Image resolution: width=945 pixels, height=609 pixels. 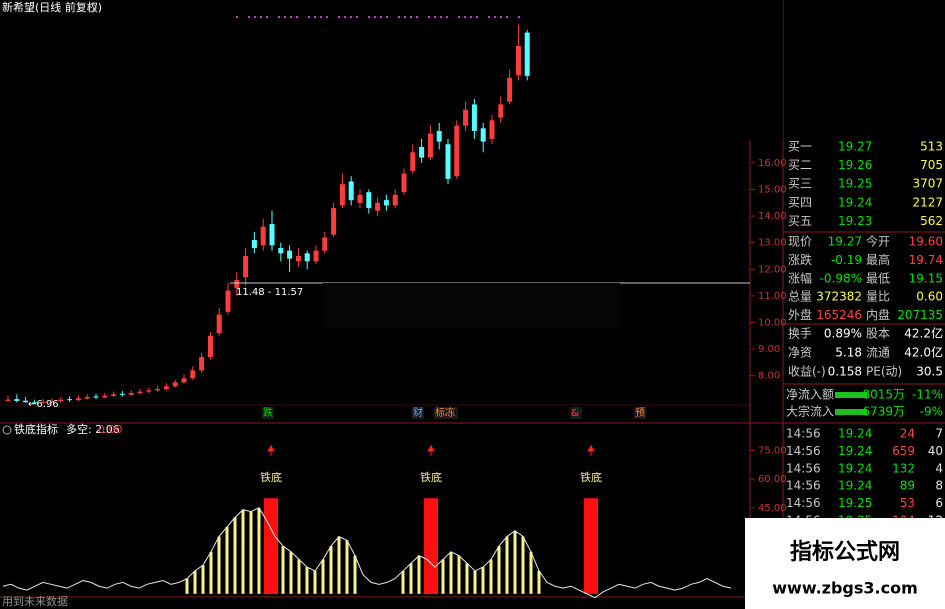 What do you see at coordinates (800, 353) in the screenshot?
I see `stats-cell: 净资` at bounding box center [800, 353].